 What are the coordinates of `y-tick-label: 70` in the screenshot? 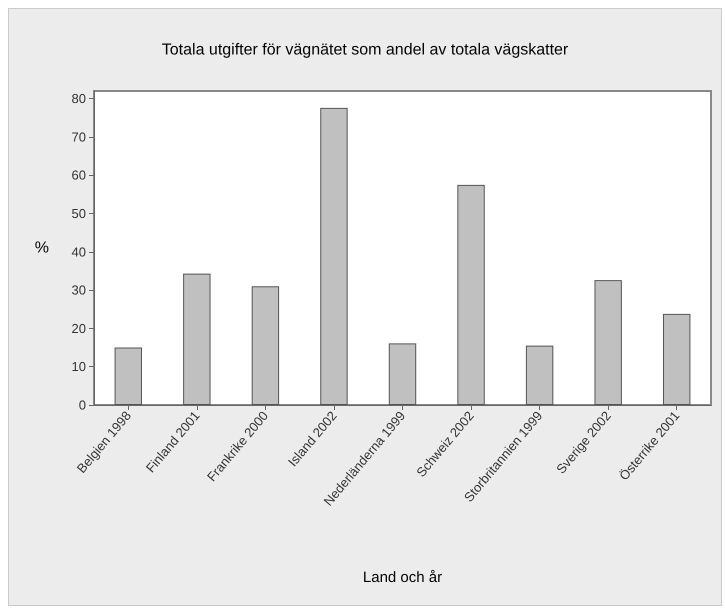 It's located at (79, 136).